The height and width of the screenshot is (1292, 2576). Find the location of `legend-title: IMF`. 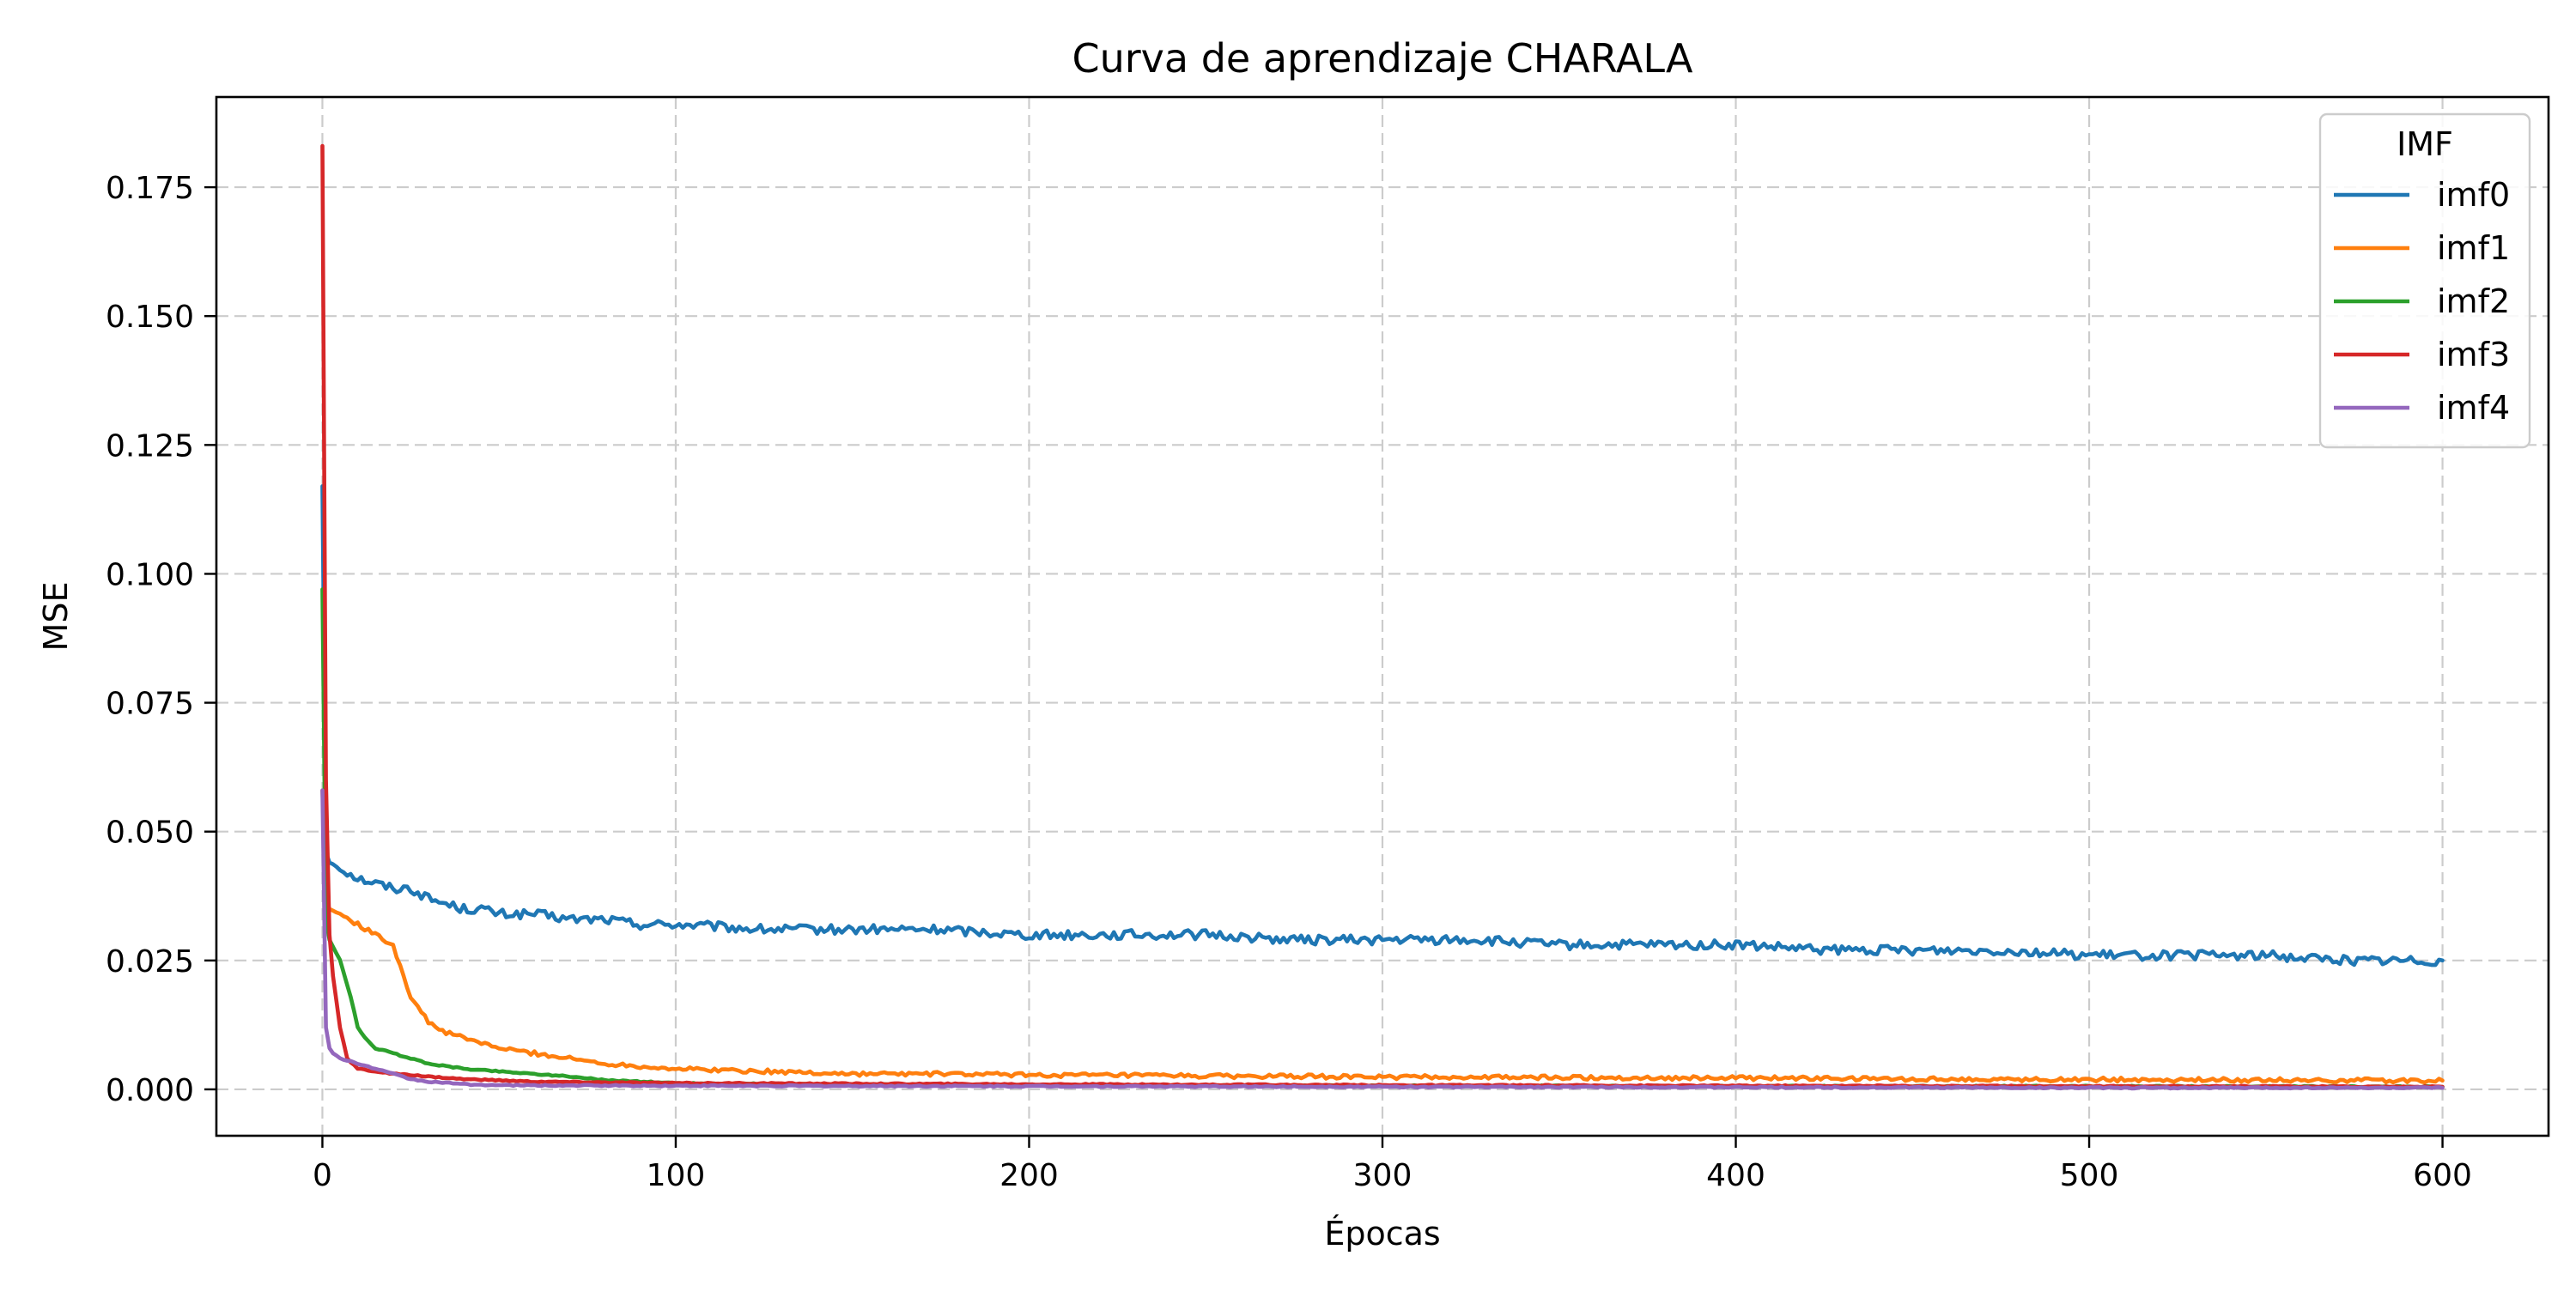

legend-title: IMF is located at coordinates (2425, 144).